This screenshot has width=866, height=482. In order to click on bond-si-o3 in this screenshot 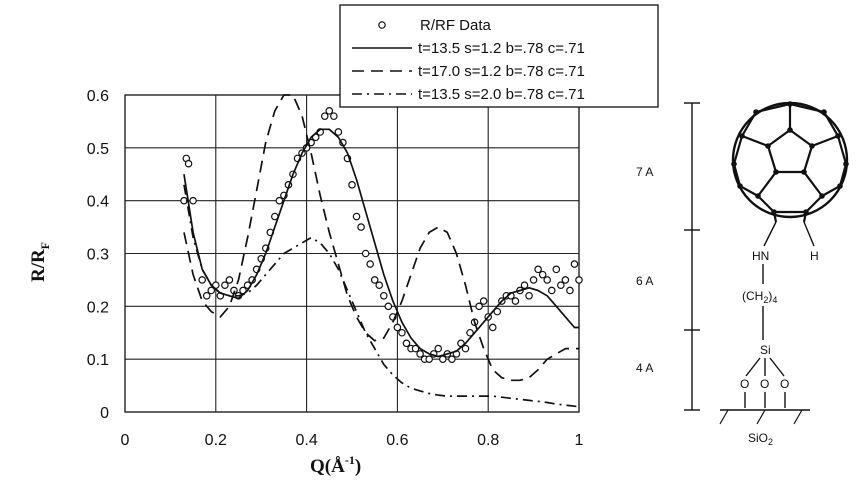, I will do `click(777, 367)`.